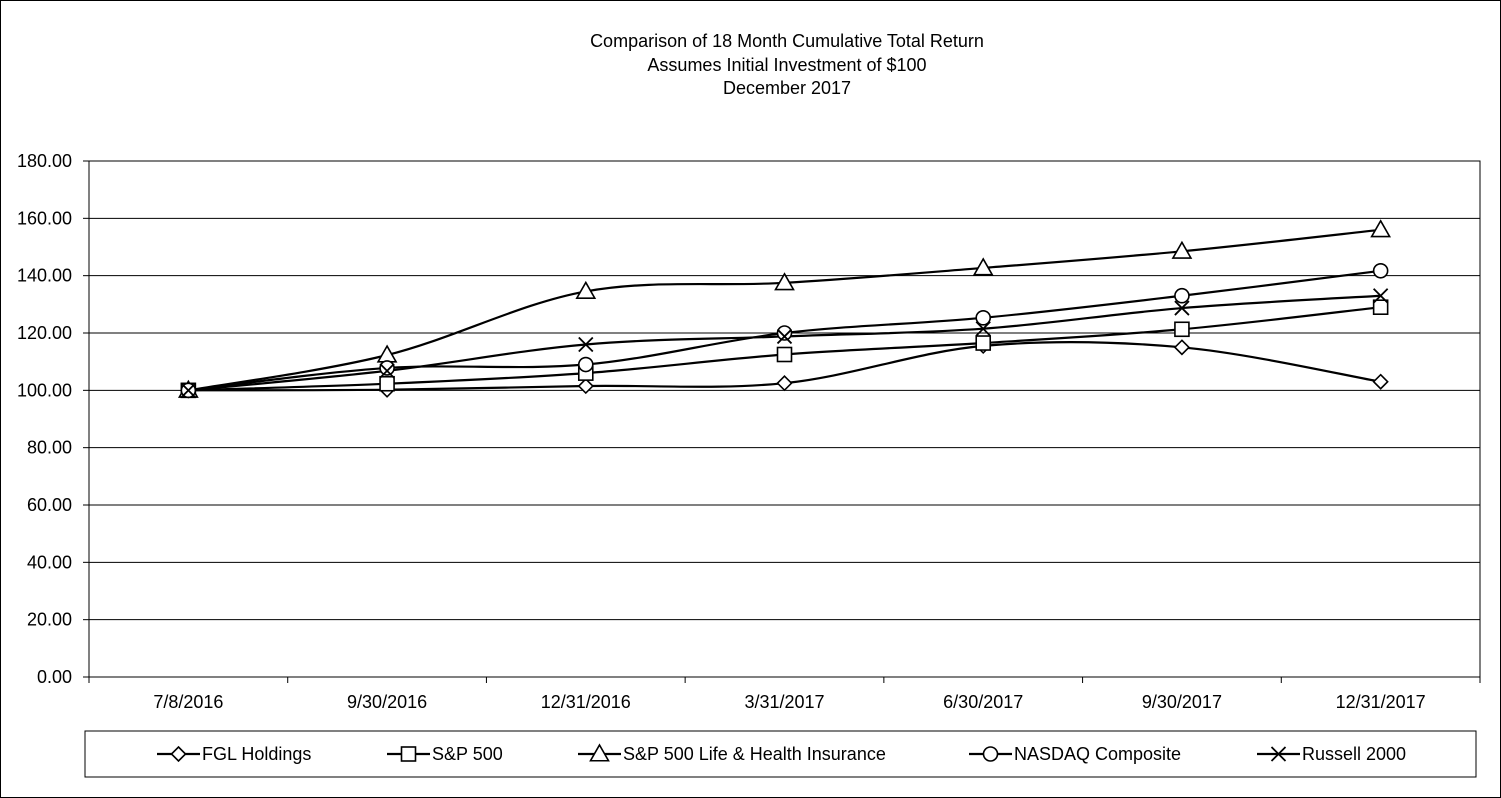 The image size is (1501, 798). Describe the element at coordinates (387, 702) in the screenshot. I see `x-tick-label: 9/30/2016` at that location.